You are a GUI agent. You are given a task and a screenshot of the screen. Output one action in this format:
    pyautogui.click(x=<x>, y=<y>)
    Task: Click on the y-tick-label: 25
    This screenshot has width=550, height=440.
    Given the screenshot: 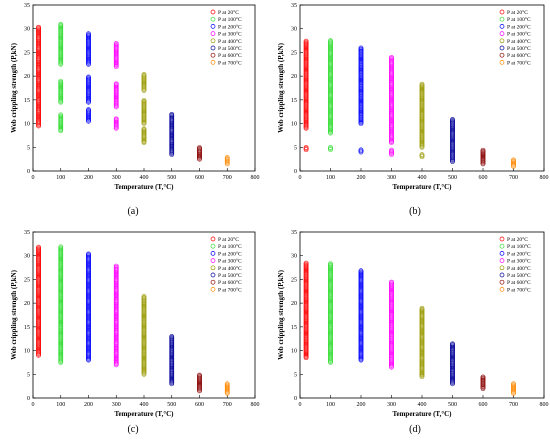 What is the action you would take?
    pyautogui.click(x=294, y=53)
    